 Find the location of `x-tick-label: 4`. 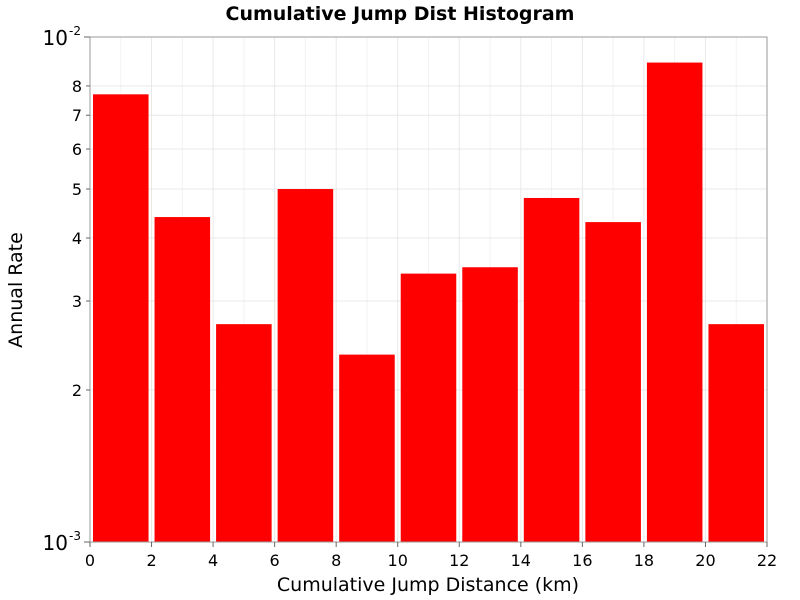

x-tick-label: 4 is located at coordinates (213, 560).